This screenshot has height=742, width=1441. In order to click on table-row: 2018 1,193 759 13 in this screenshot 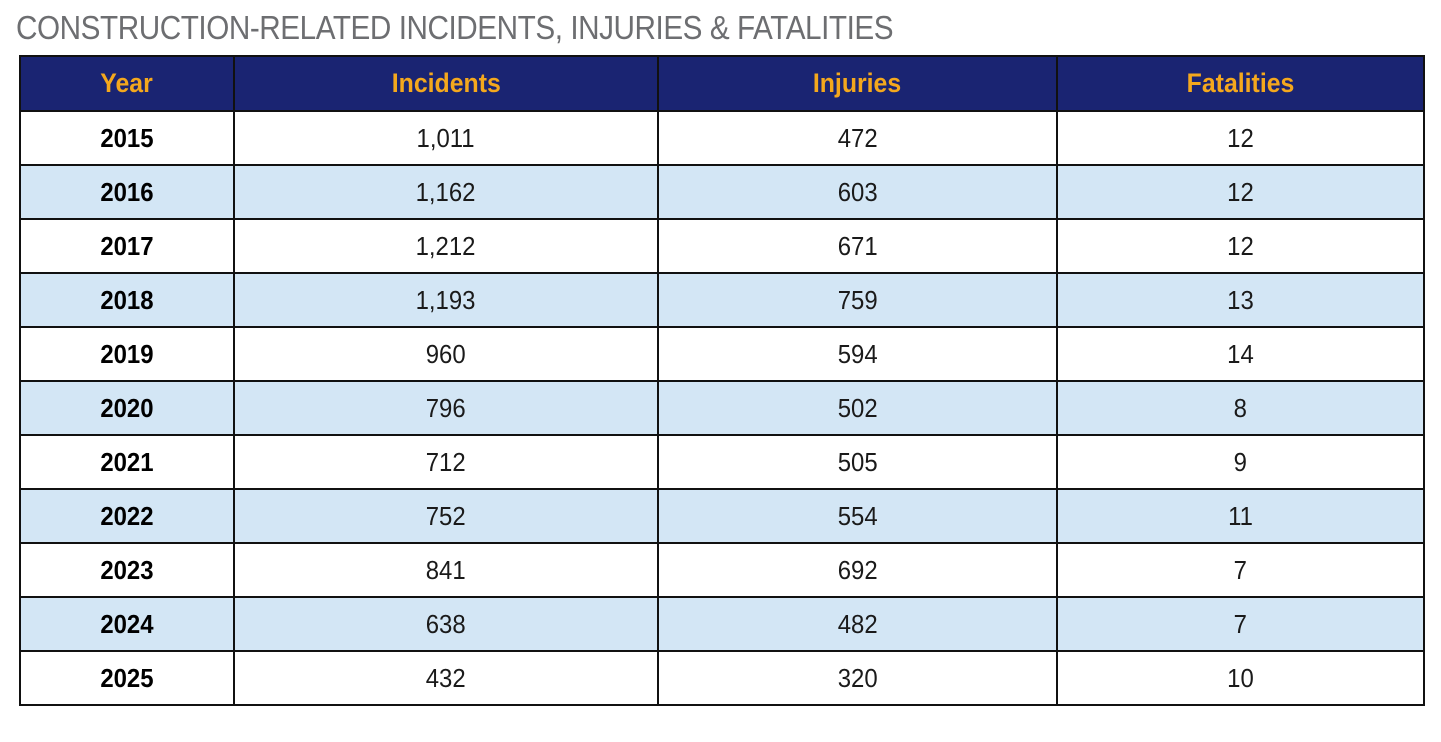, I will do `click(722, 300)`.